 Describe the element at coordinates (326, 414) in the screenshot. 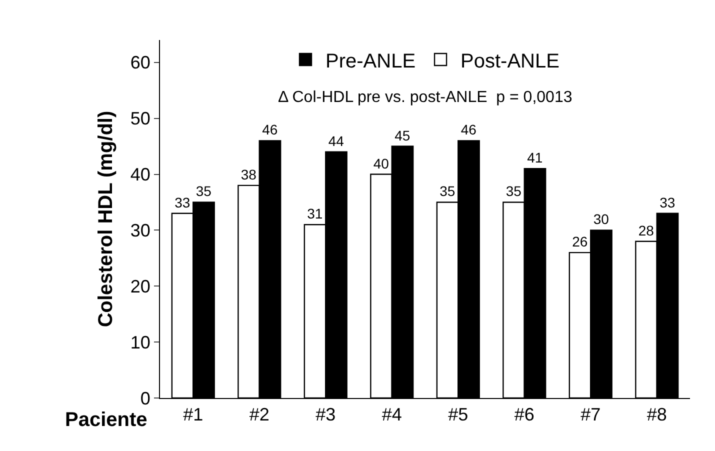

I see `x-tick-label: #3` at that location.